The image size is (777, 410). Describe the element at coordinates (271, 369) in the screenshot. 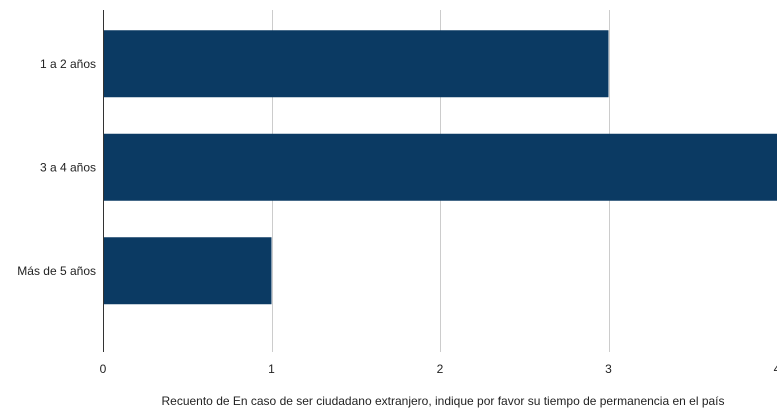

I see `x-tick-label: 1` at that location.